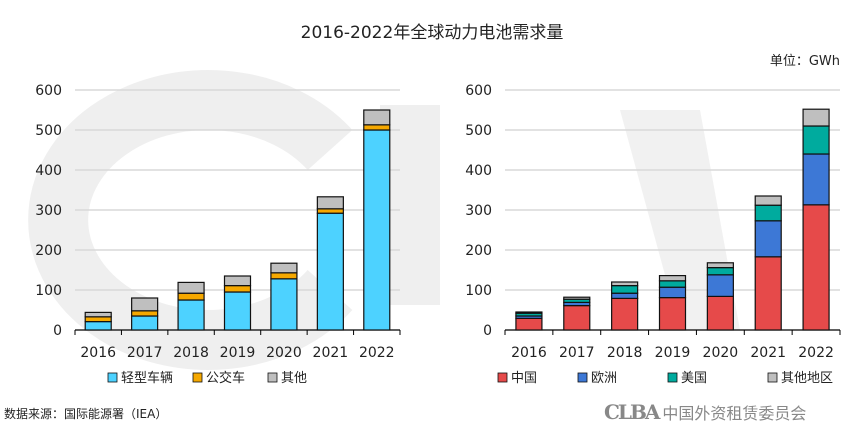 The image size is (864, 431). Describe the element at coordinates (734, 413) in the screenshot. I see `logo-name: 中国外资租赁委员会` at that location.